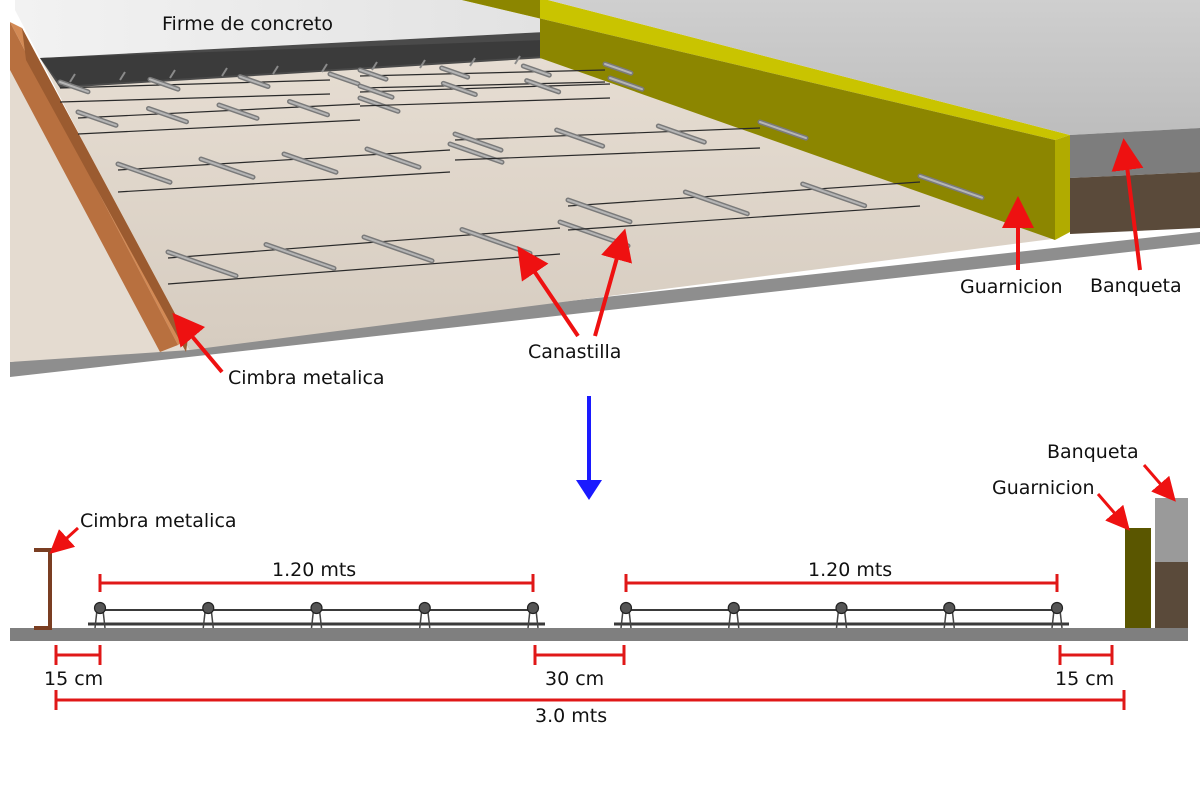 The height and width of the screenshot is (800, 1200). Describe the element at coordinates (1062, 187) in the screenshot. I see `guarnicion-end` at that location.